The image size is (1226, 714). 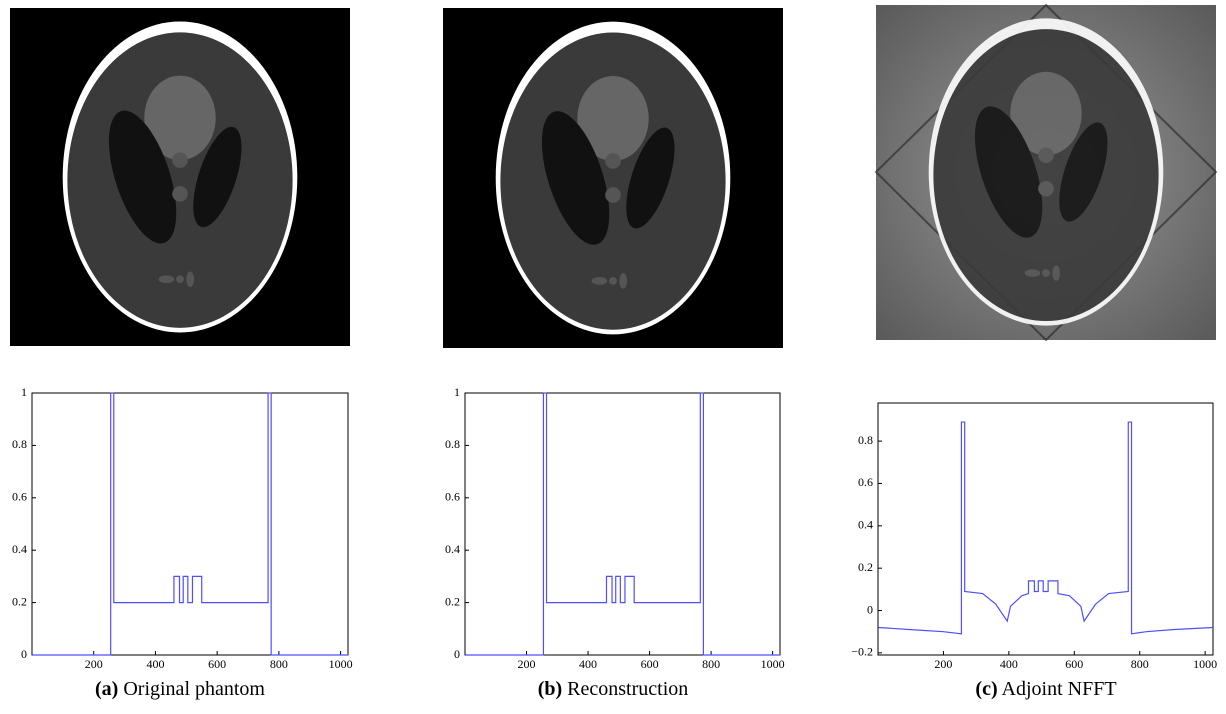 I want to click on caption-title: Adjoint NFFT, so click(x=1059, y=689).